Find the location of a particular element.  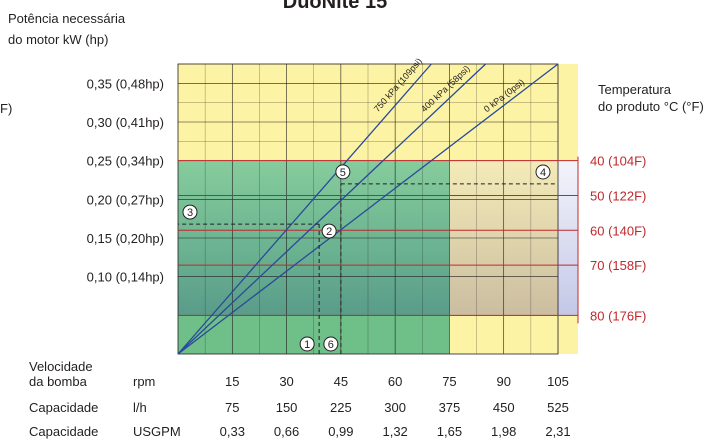

temperature-label: 70 (158F) is located at coordinates (618, 265).